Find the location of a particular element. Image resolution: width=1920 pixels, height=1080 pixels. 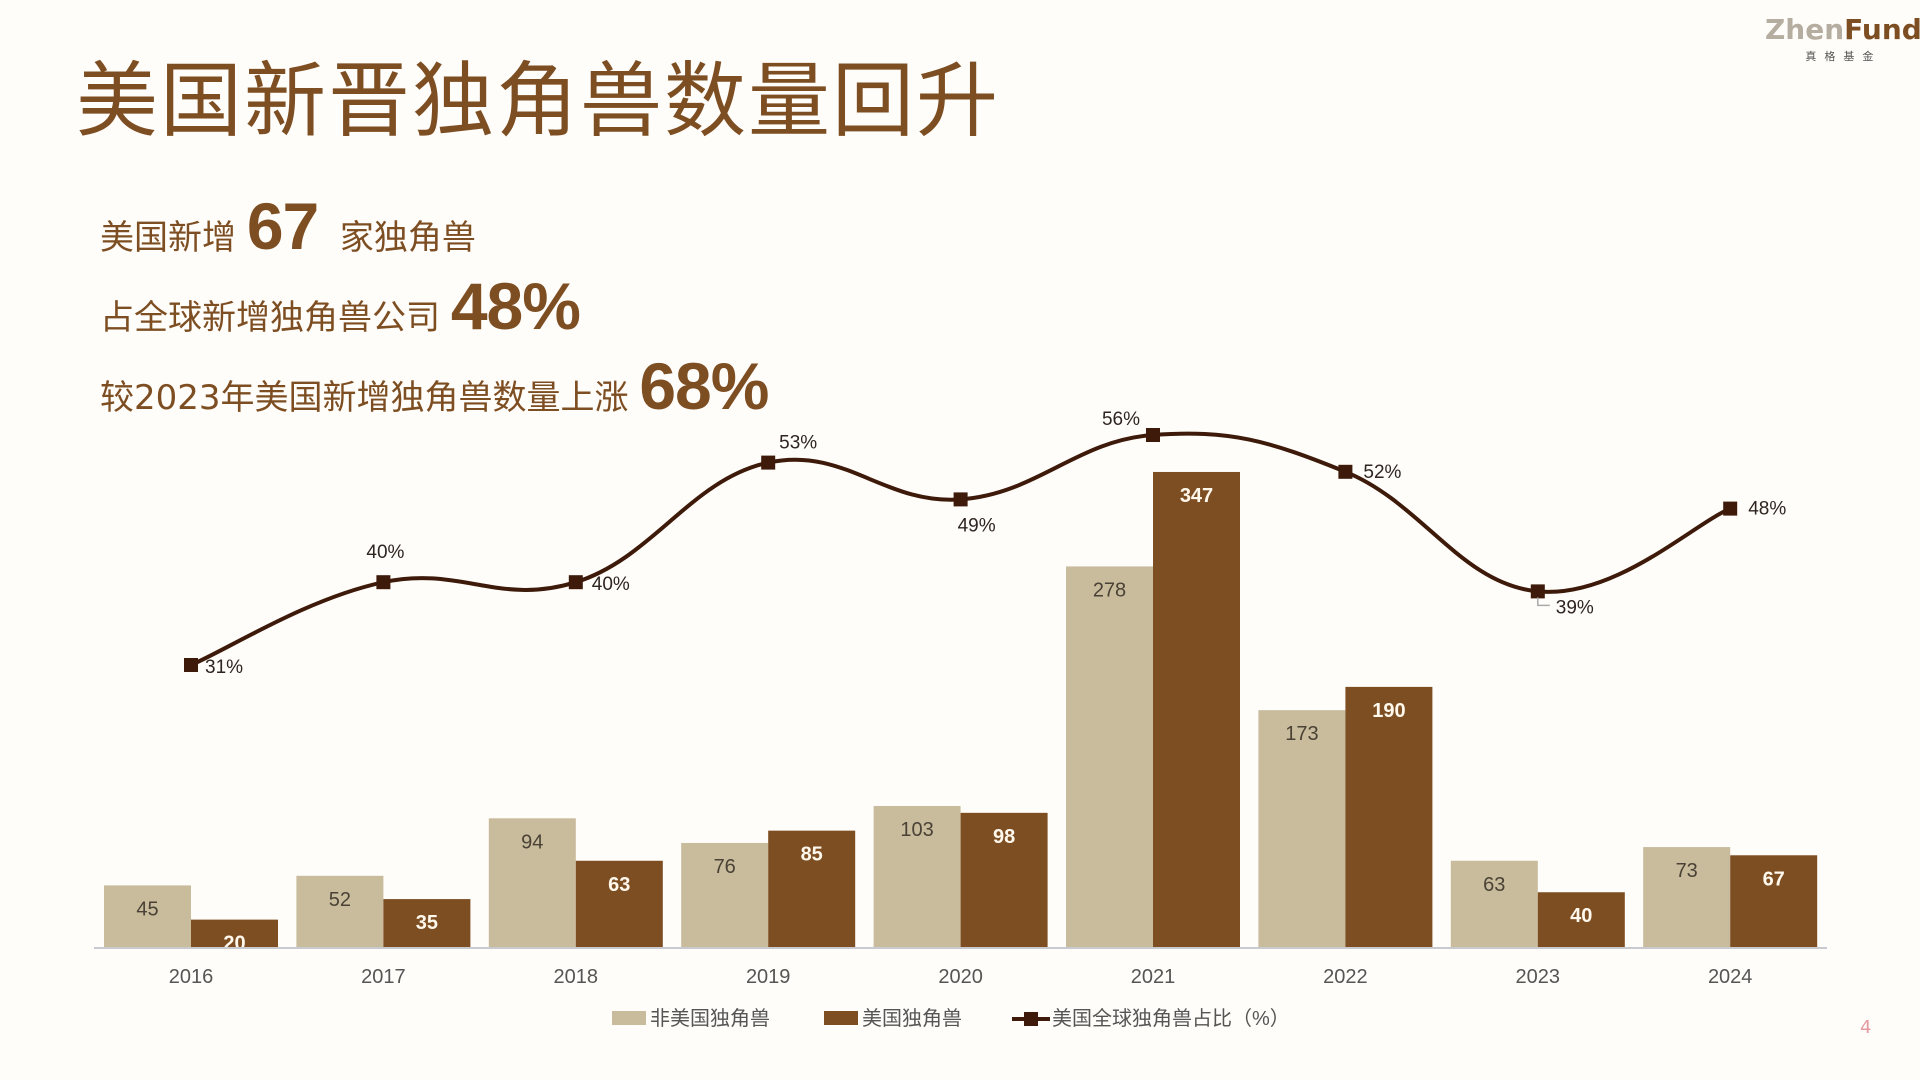

bar-label-non-us: 103 is located at coordinates (916, 830).